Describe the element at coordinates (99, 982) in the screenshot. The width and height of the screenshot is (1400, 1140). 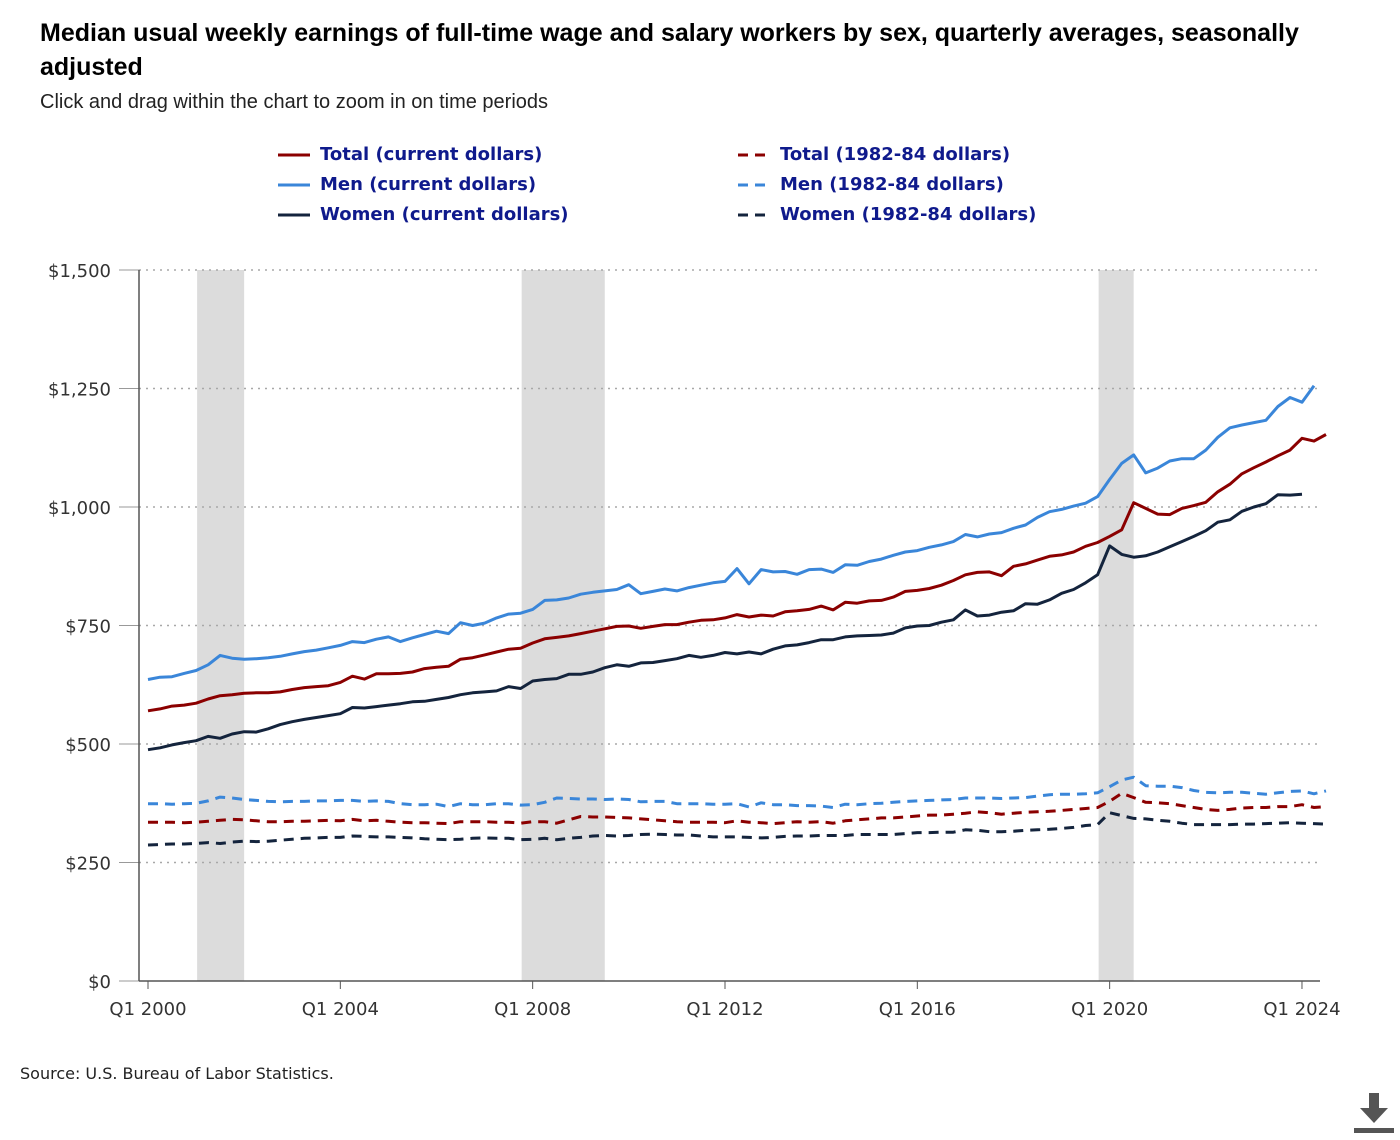
I see `y-tick-label: $0` at that location.